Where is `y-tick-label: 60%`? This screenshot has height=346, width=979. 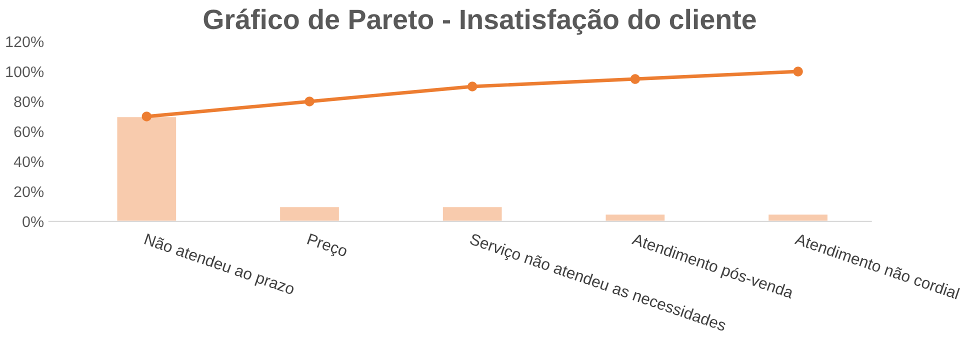
y-tick-label: 60% is located at coordinates (29, 132).